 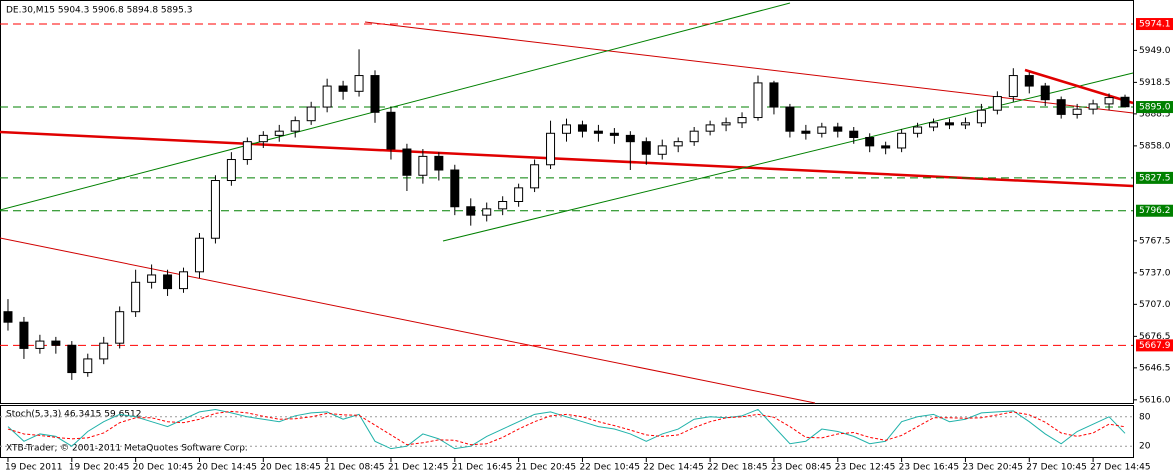 I want to click on x-tick-label: 21 Dec 20:45, so click(x=546, y=468).